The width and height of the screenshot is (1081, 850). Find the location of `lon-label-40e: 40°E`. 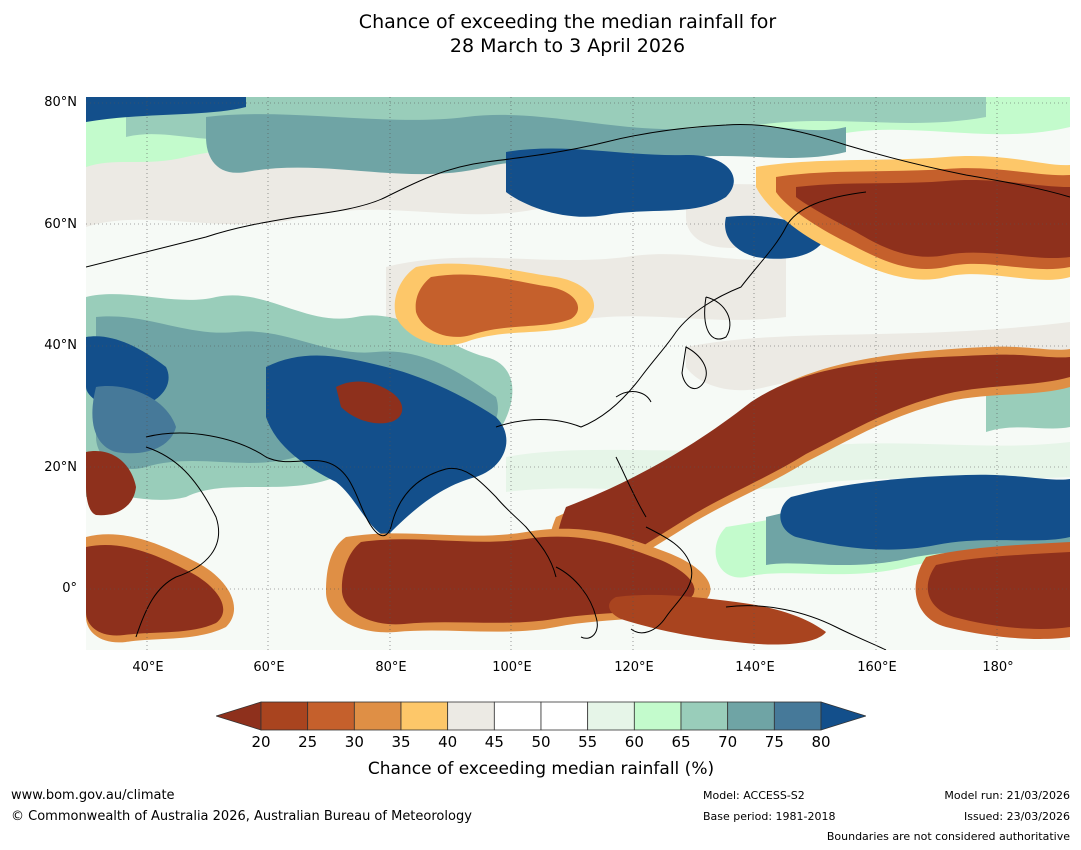

lon-label-40e: 40°E is located at coordinates (148, 667).